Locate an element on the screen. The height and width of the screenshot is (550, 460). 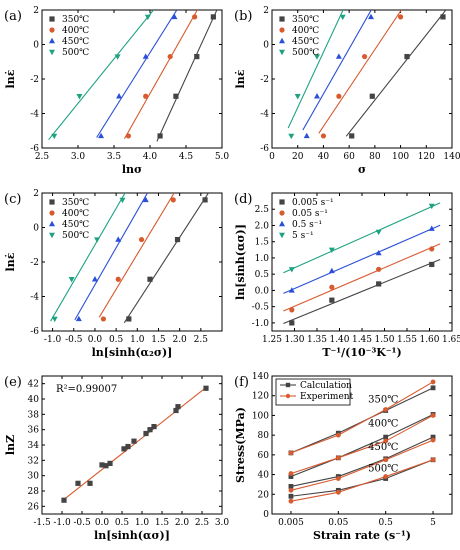
y-tick-label: -2 is located at coordinates (264, 80).